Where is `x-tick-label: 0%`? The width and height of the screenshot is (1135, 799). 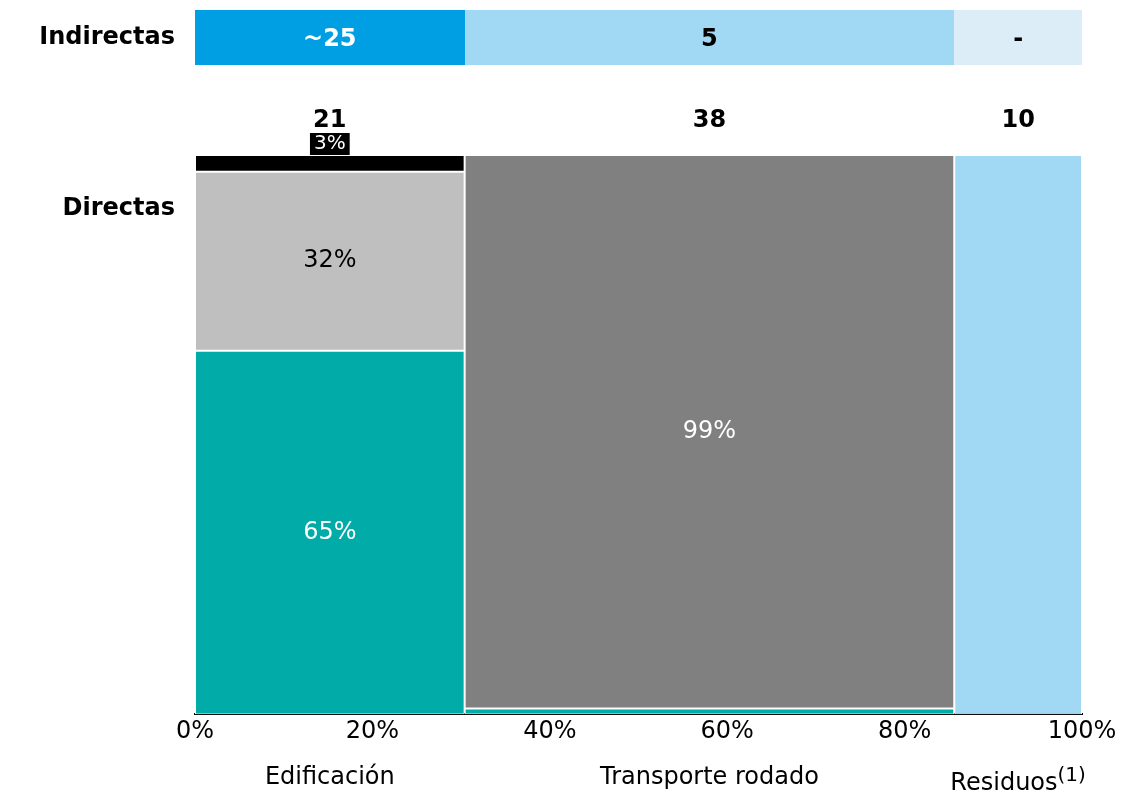
x-tick-label: 0% is located at coordinates (195, 729).